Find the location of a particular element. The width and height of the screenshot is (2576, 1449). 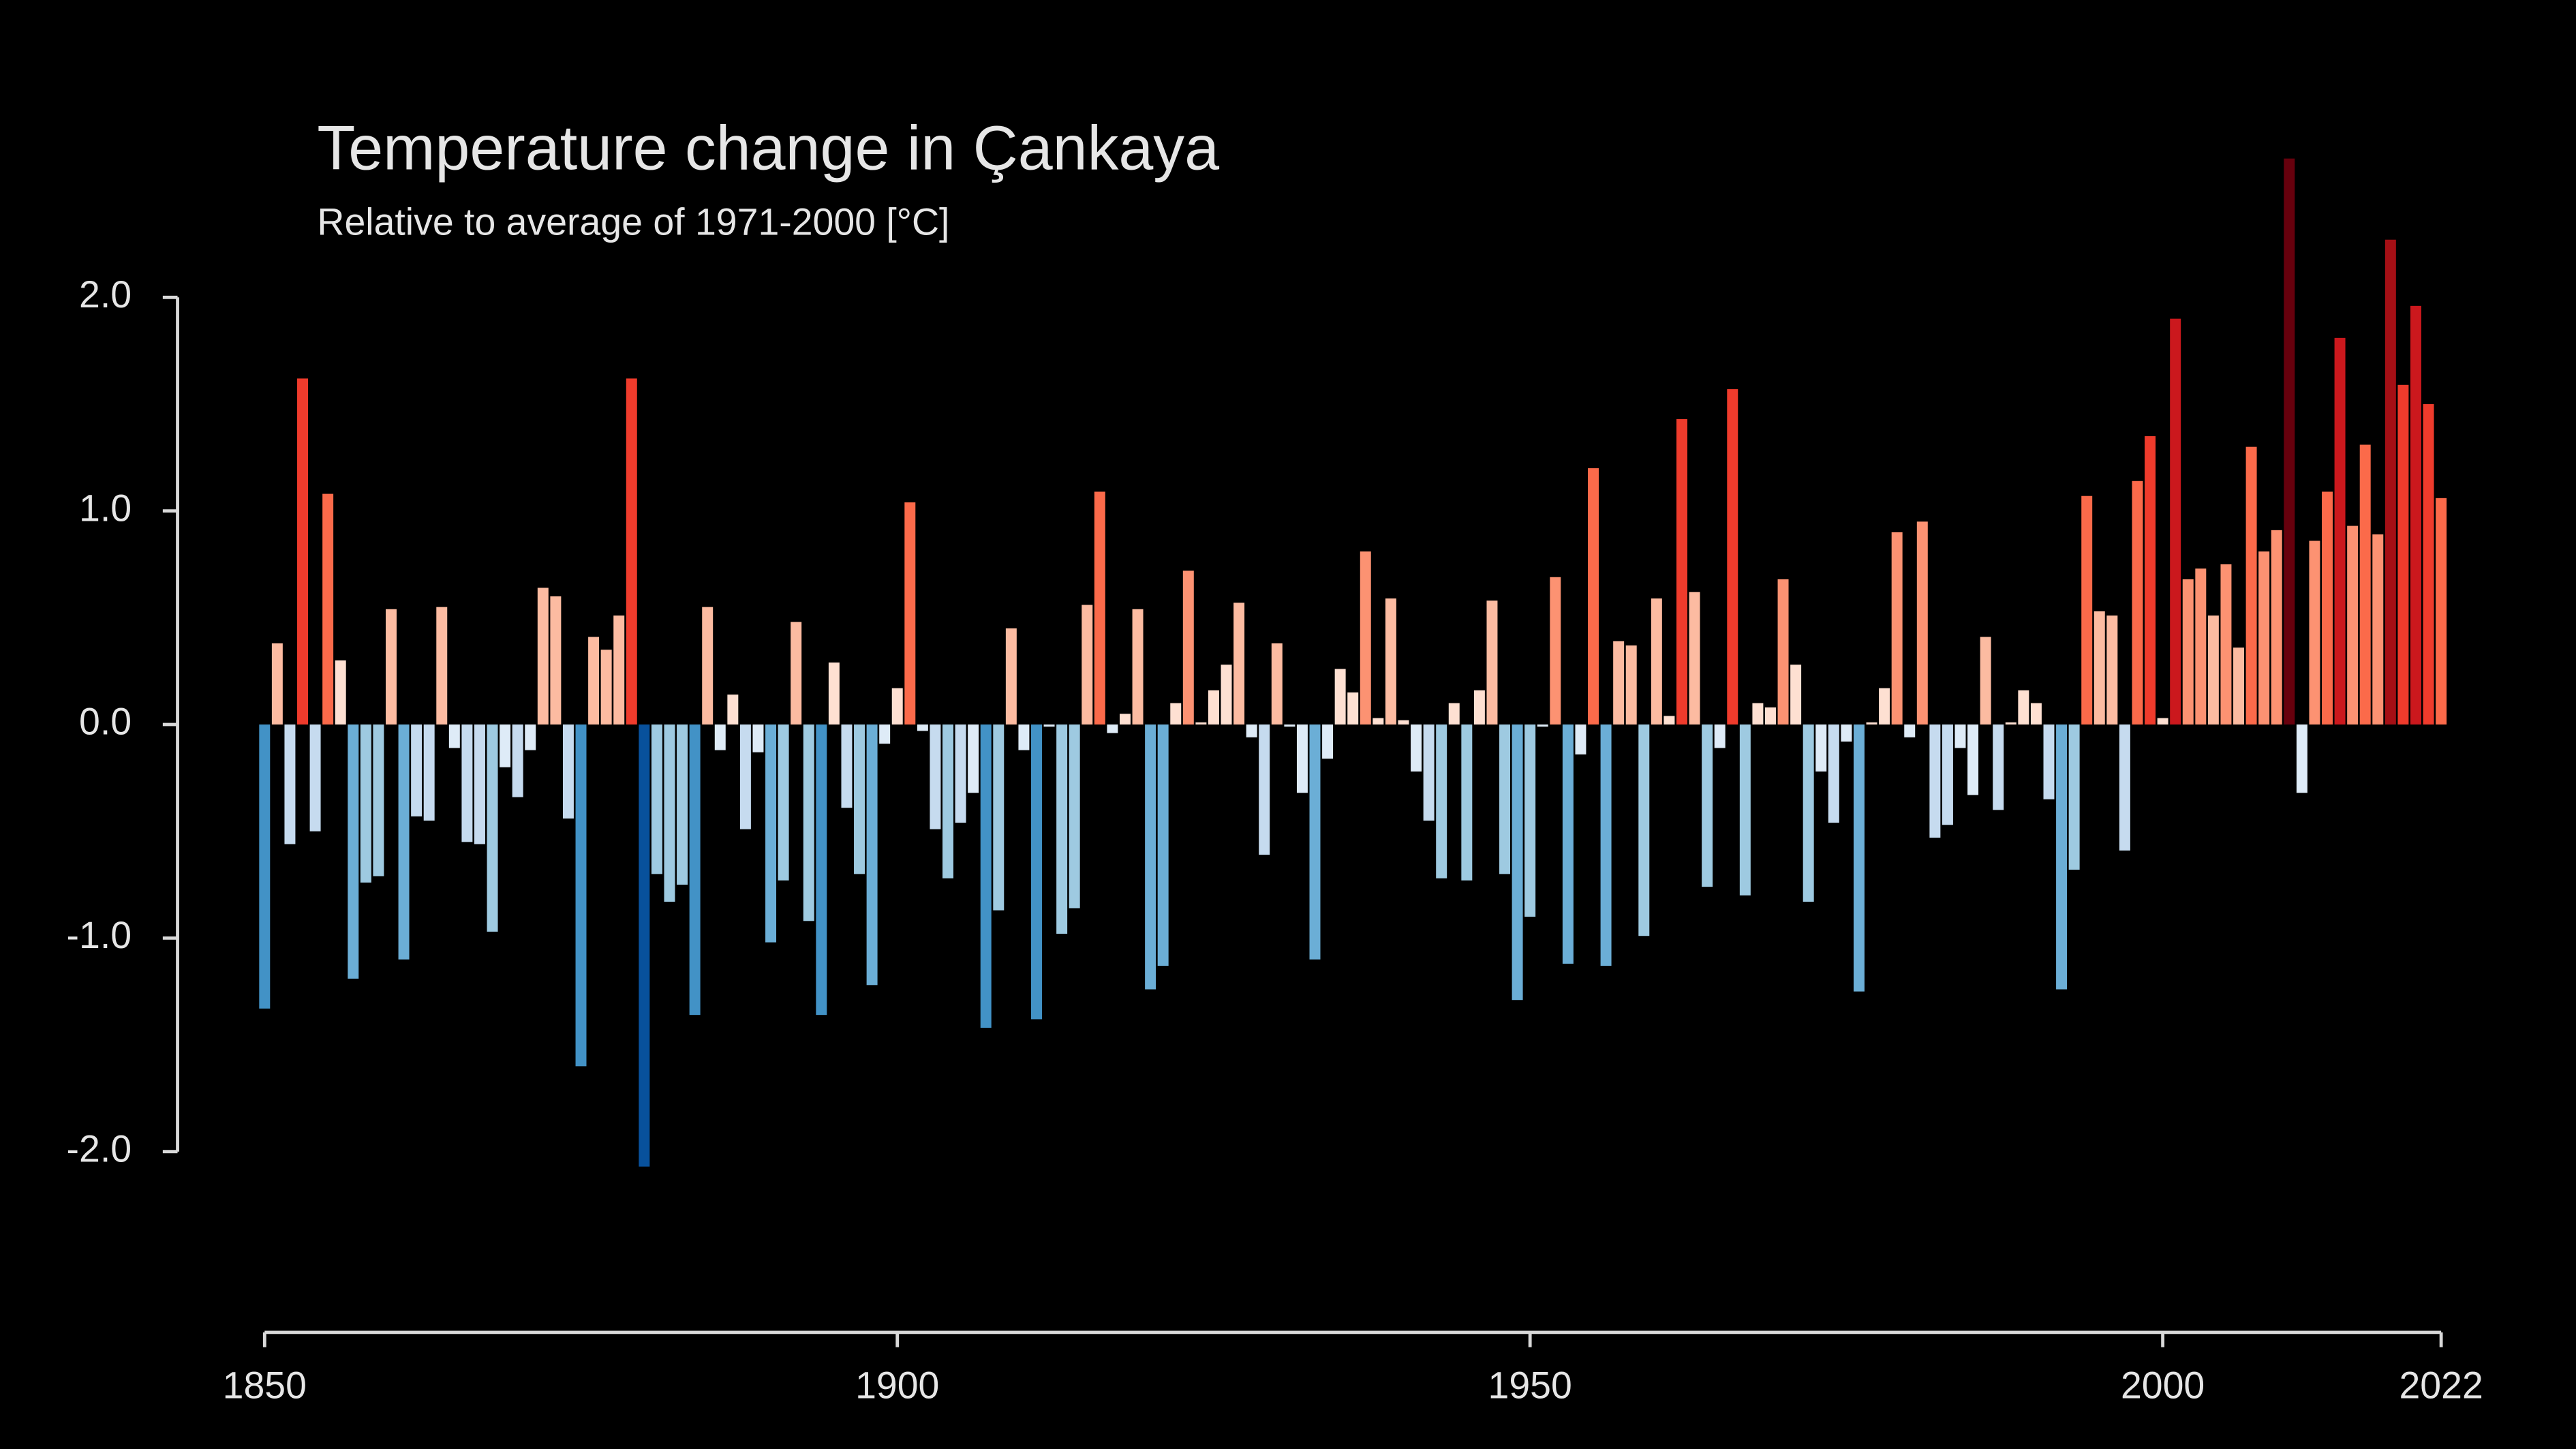

y-tick-label: -1.0 is located at coordinates (100, 935).